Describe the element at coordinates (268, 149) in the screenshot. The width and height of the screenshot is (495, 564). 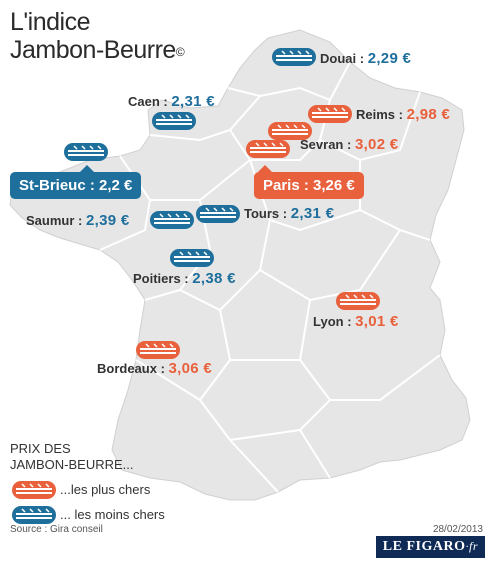
I see `sandwich-icon-paris` at that location.